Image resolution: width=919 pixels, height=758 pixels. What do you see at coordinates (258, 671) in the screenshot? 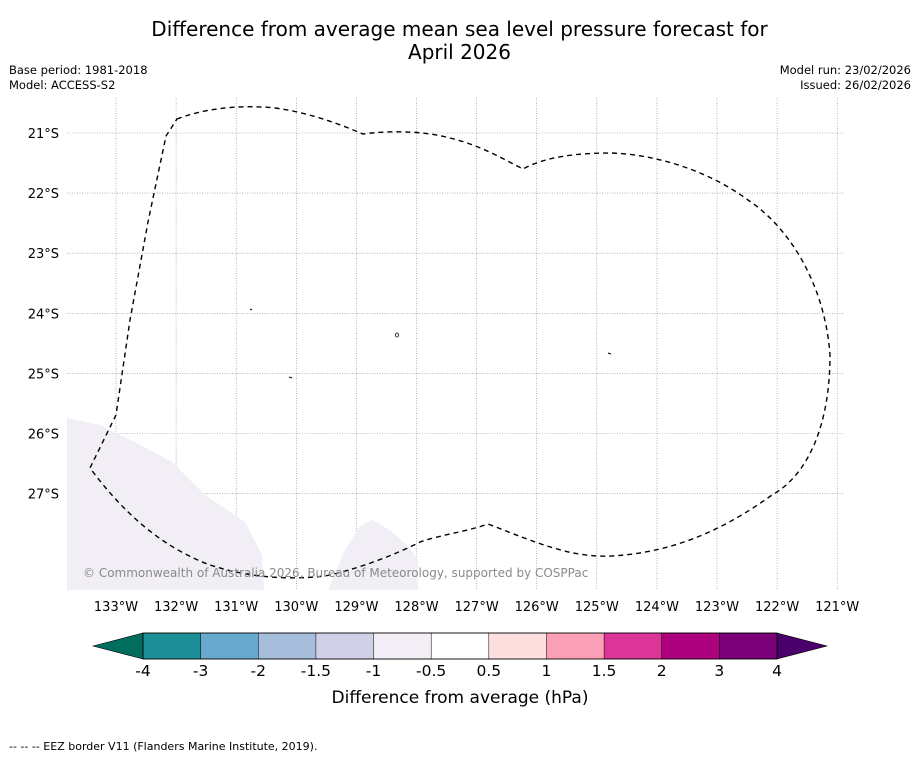
I see `colorbar-tick-label: -2` at bounding box center [258, 671].